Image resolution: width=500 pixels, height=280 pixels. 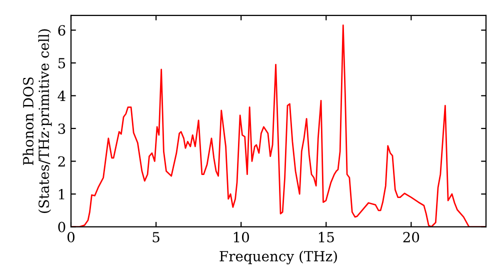 I want to click on x-axis-title: Frequency (THz), so click(x=278, y=257).